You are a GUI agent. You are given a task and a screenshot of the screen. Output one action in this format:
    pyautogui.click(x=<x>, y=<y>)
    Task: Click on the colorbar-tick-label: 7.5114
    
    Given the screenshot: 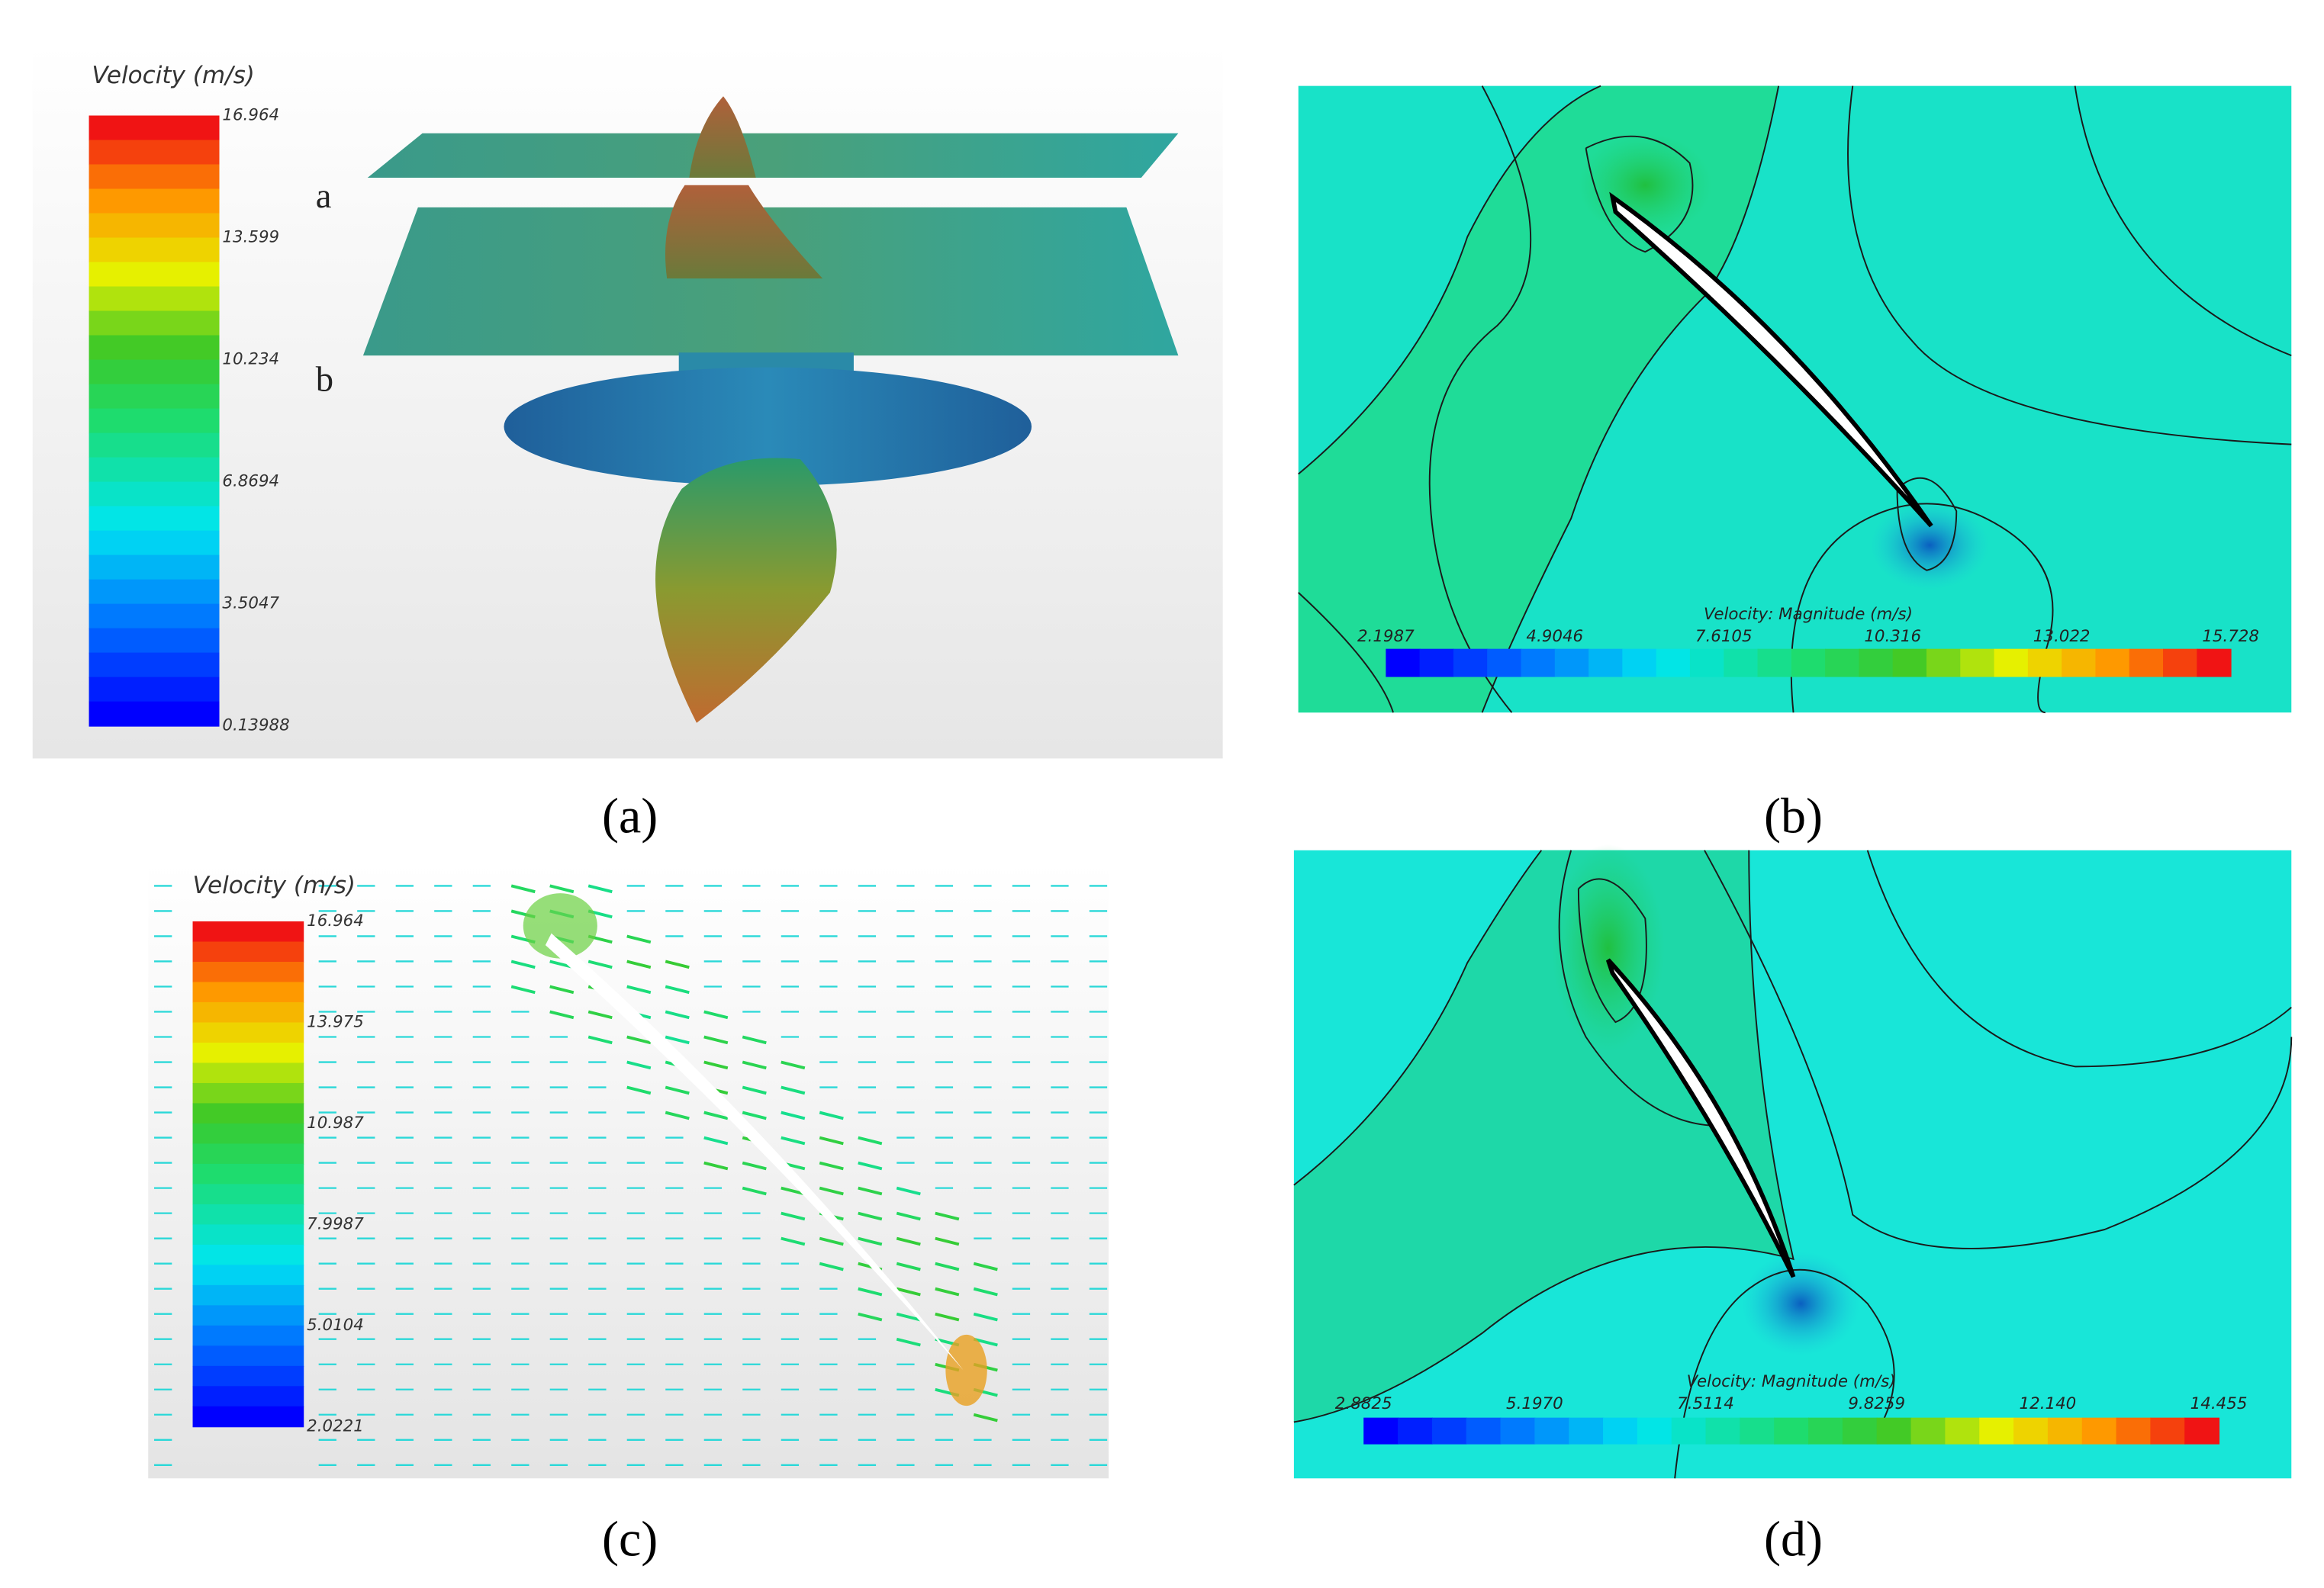 What is the action you would take?
    pyautogui.click(x=1705, y=1403)
    